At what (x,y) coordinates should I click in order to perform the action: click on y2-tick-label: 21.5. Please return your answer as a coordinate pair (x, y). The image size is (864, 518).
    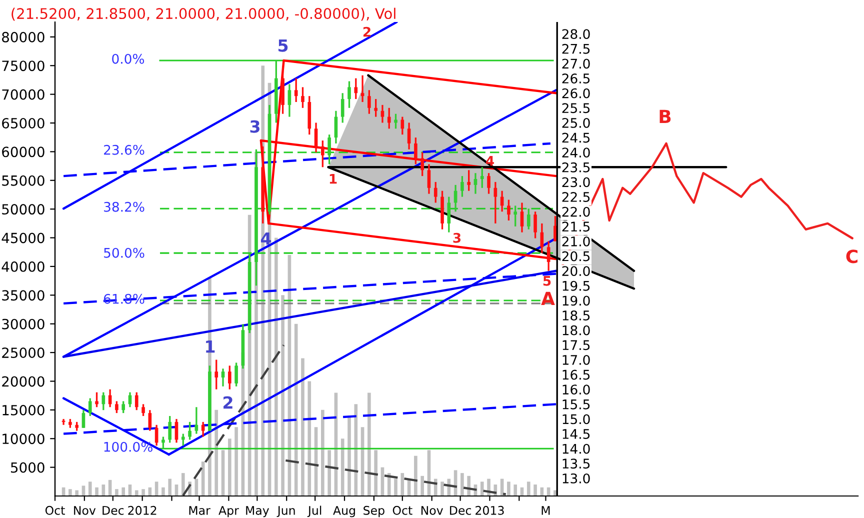
    Looking at the image, I should click on (576, 227).